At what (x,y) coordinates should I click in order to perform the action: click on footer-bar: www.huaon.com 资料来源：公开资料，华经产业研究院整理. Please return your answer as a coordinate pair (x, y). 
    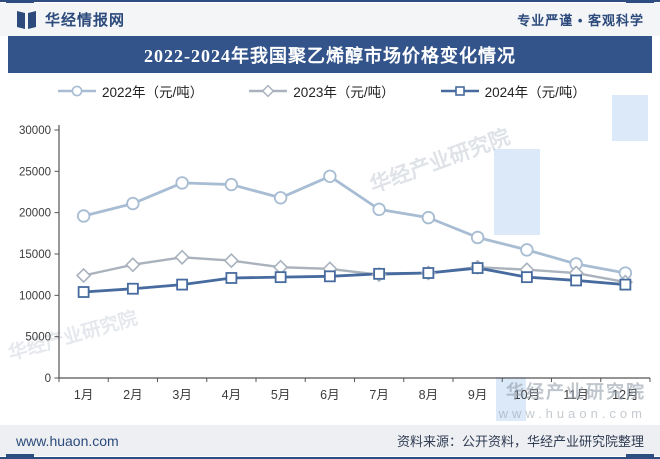
    Looking at the image, I should click on (330, 440).